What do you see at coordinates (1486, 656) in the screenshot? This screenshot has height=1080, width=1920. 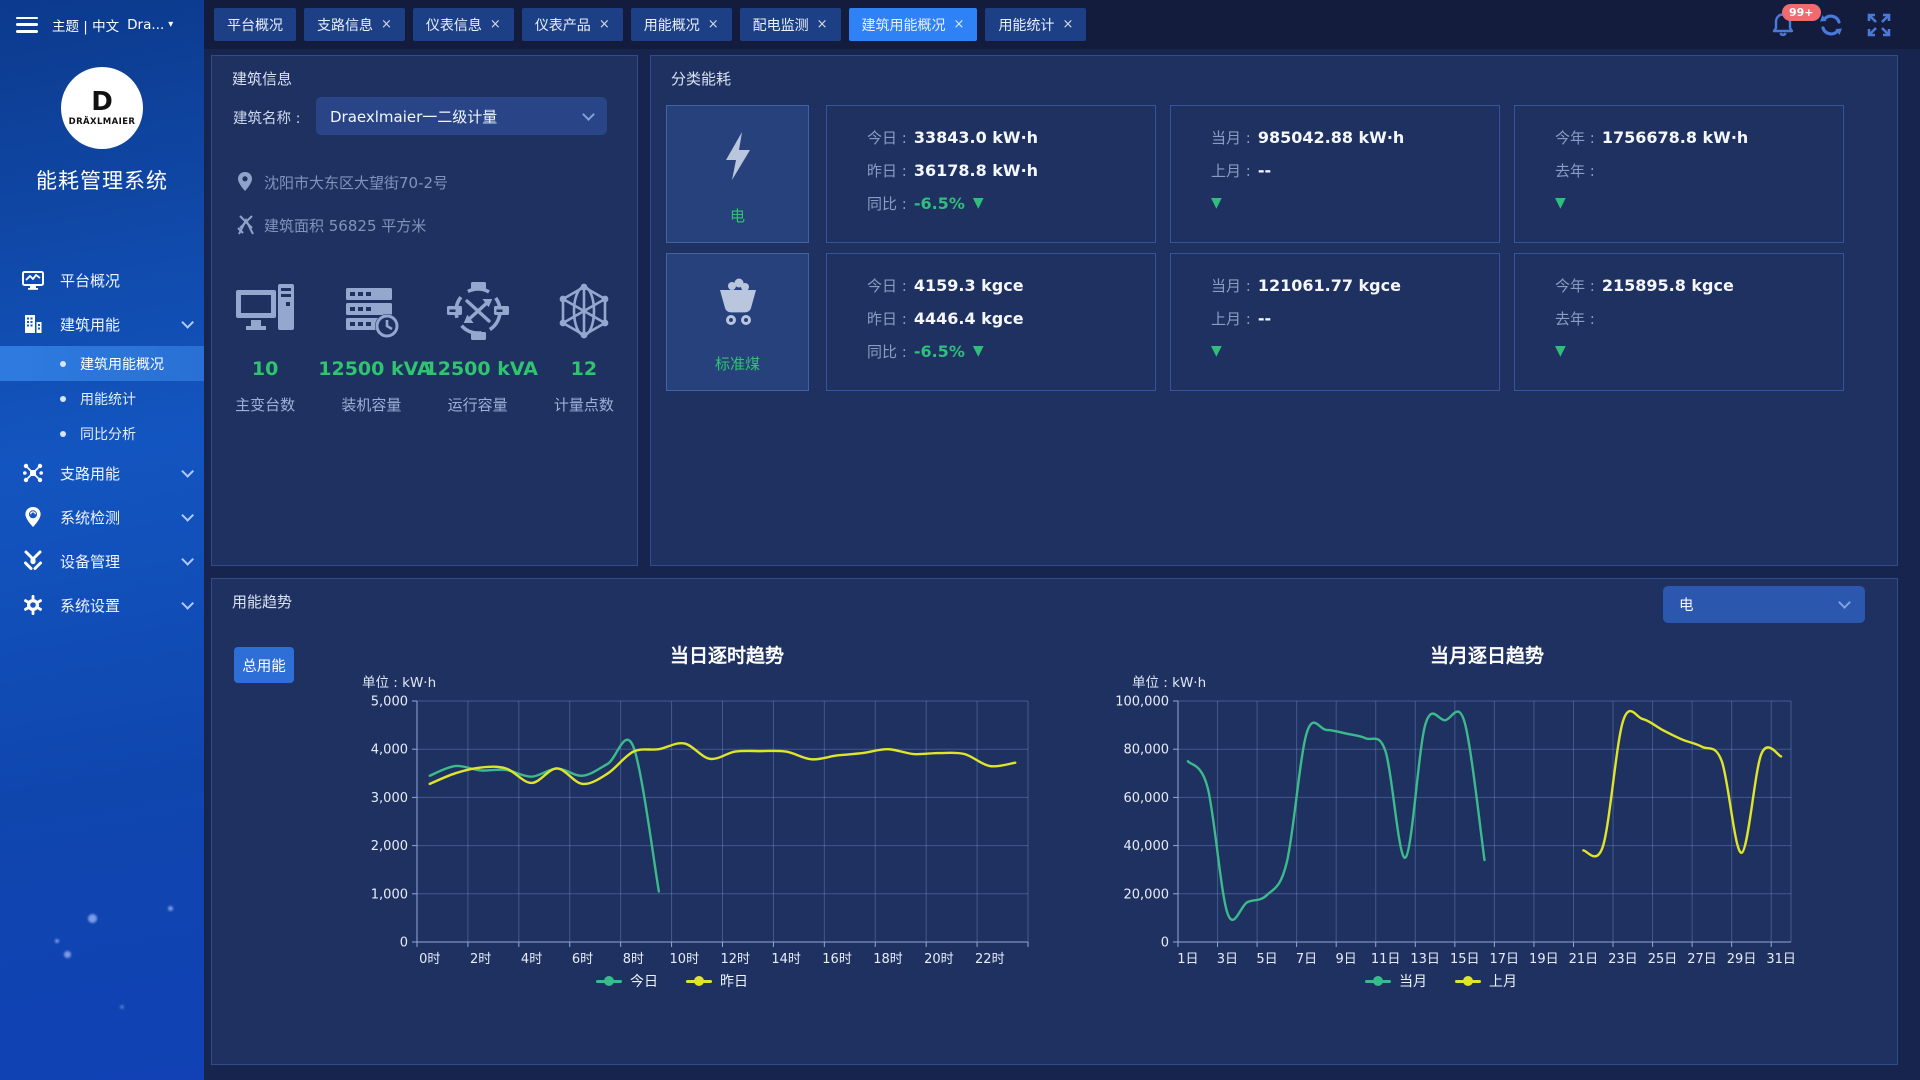 I see `monthly-chart-title: 当月逐日趋势` at bounding box center [1486, 656].